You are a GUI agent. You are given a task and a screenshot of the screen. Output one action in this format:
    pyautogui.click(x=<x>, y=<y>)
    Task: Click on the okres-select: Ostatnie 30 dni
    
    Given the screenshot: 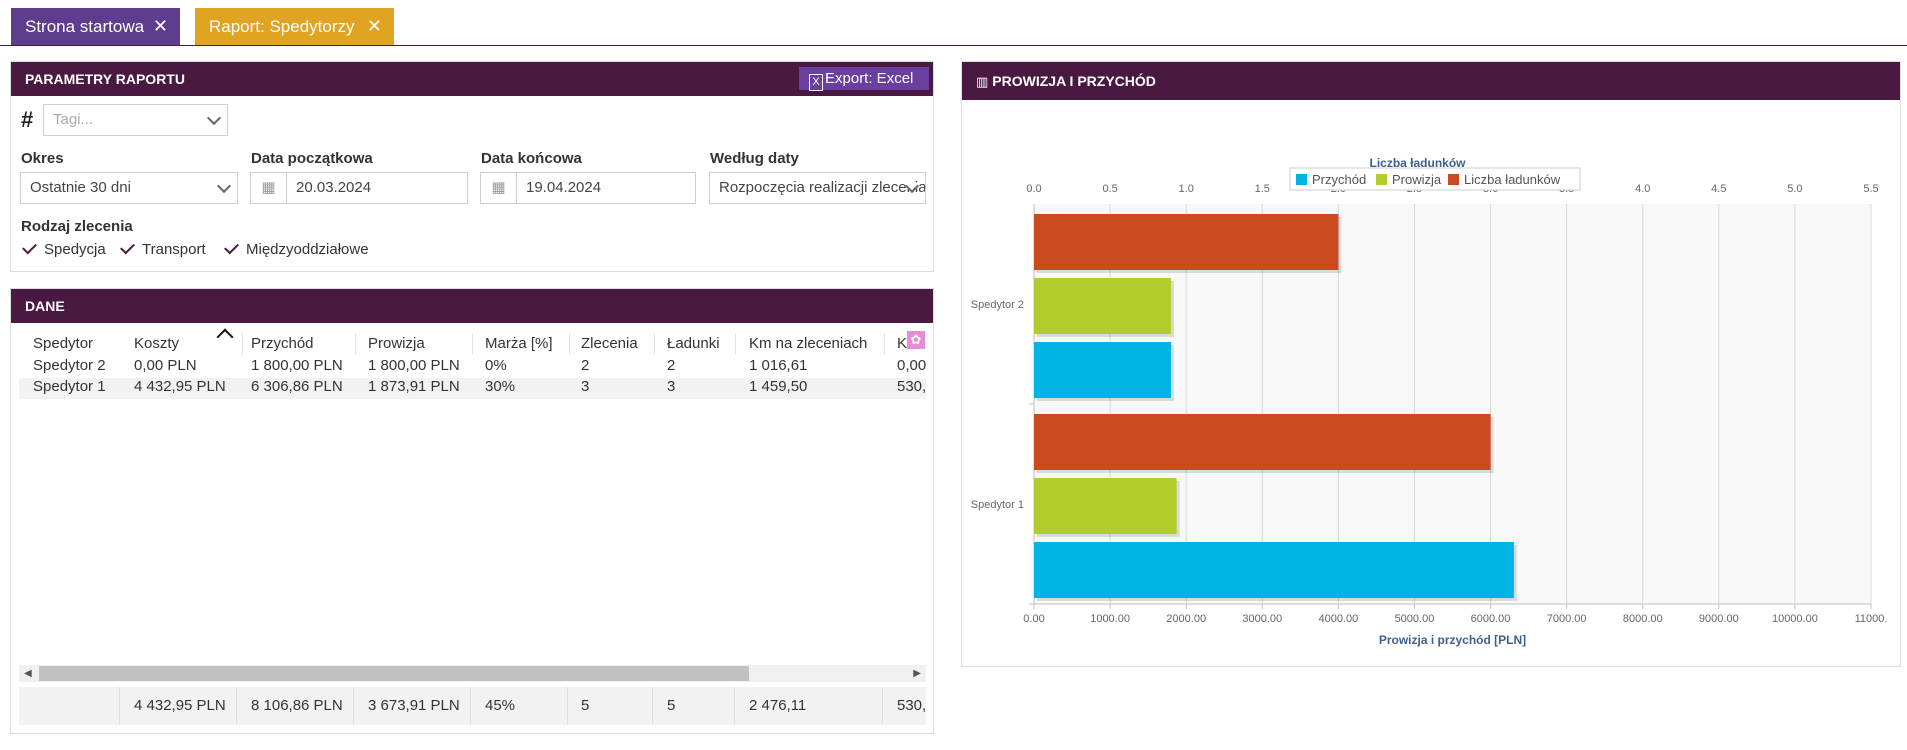 What is the action you would take?
    pyautogui.click(x=129, y=188)
    